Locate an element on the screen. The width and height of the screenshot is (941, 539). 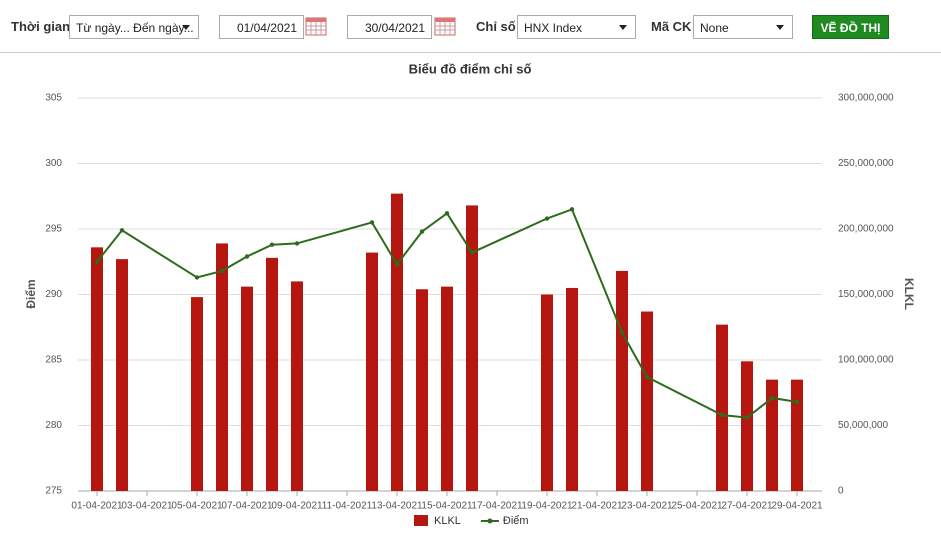
code-select-text: None is located at coordinates (714, 28).